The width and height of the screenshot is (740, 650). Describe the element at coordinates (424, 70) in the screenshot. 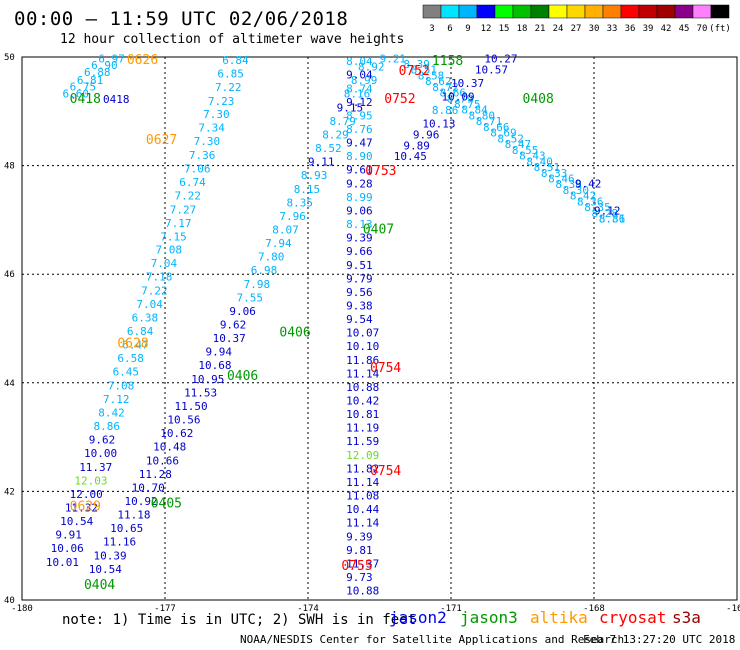

I see `swh-value-label: 8.51` at that location.